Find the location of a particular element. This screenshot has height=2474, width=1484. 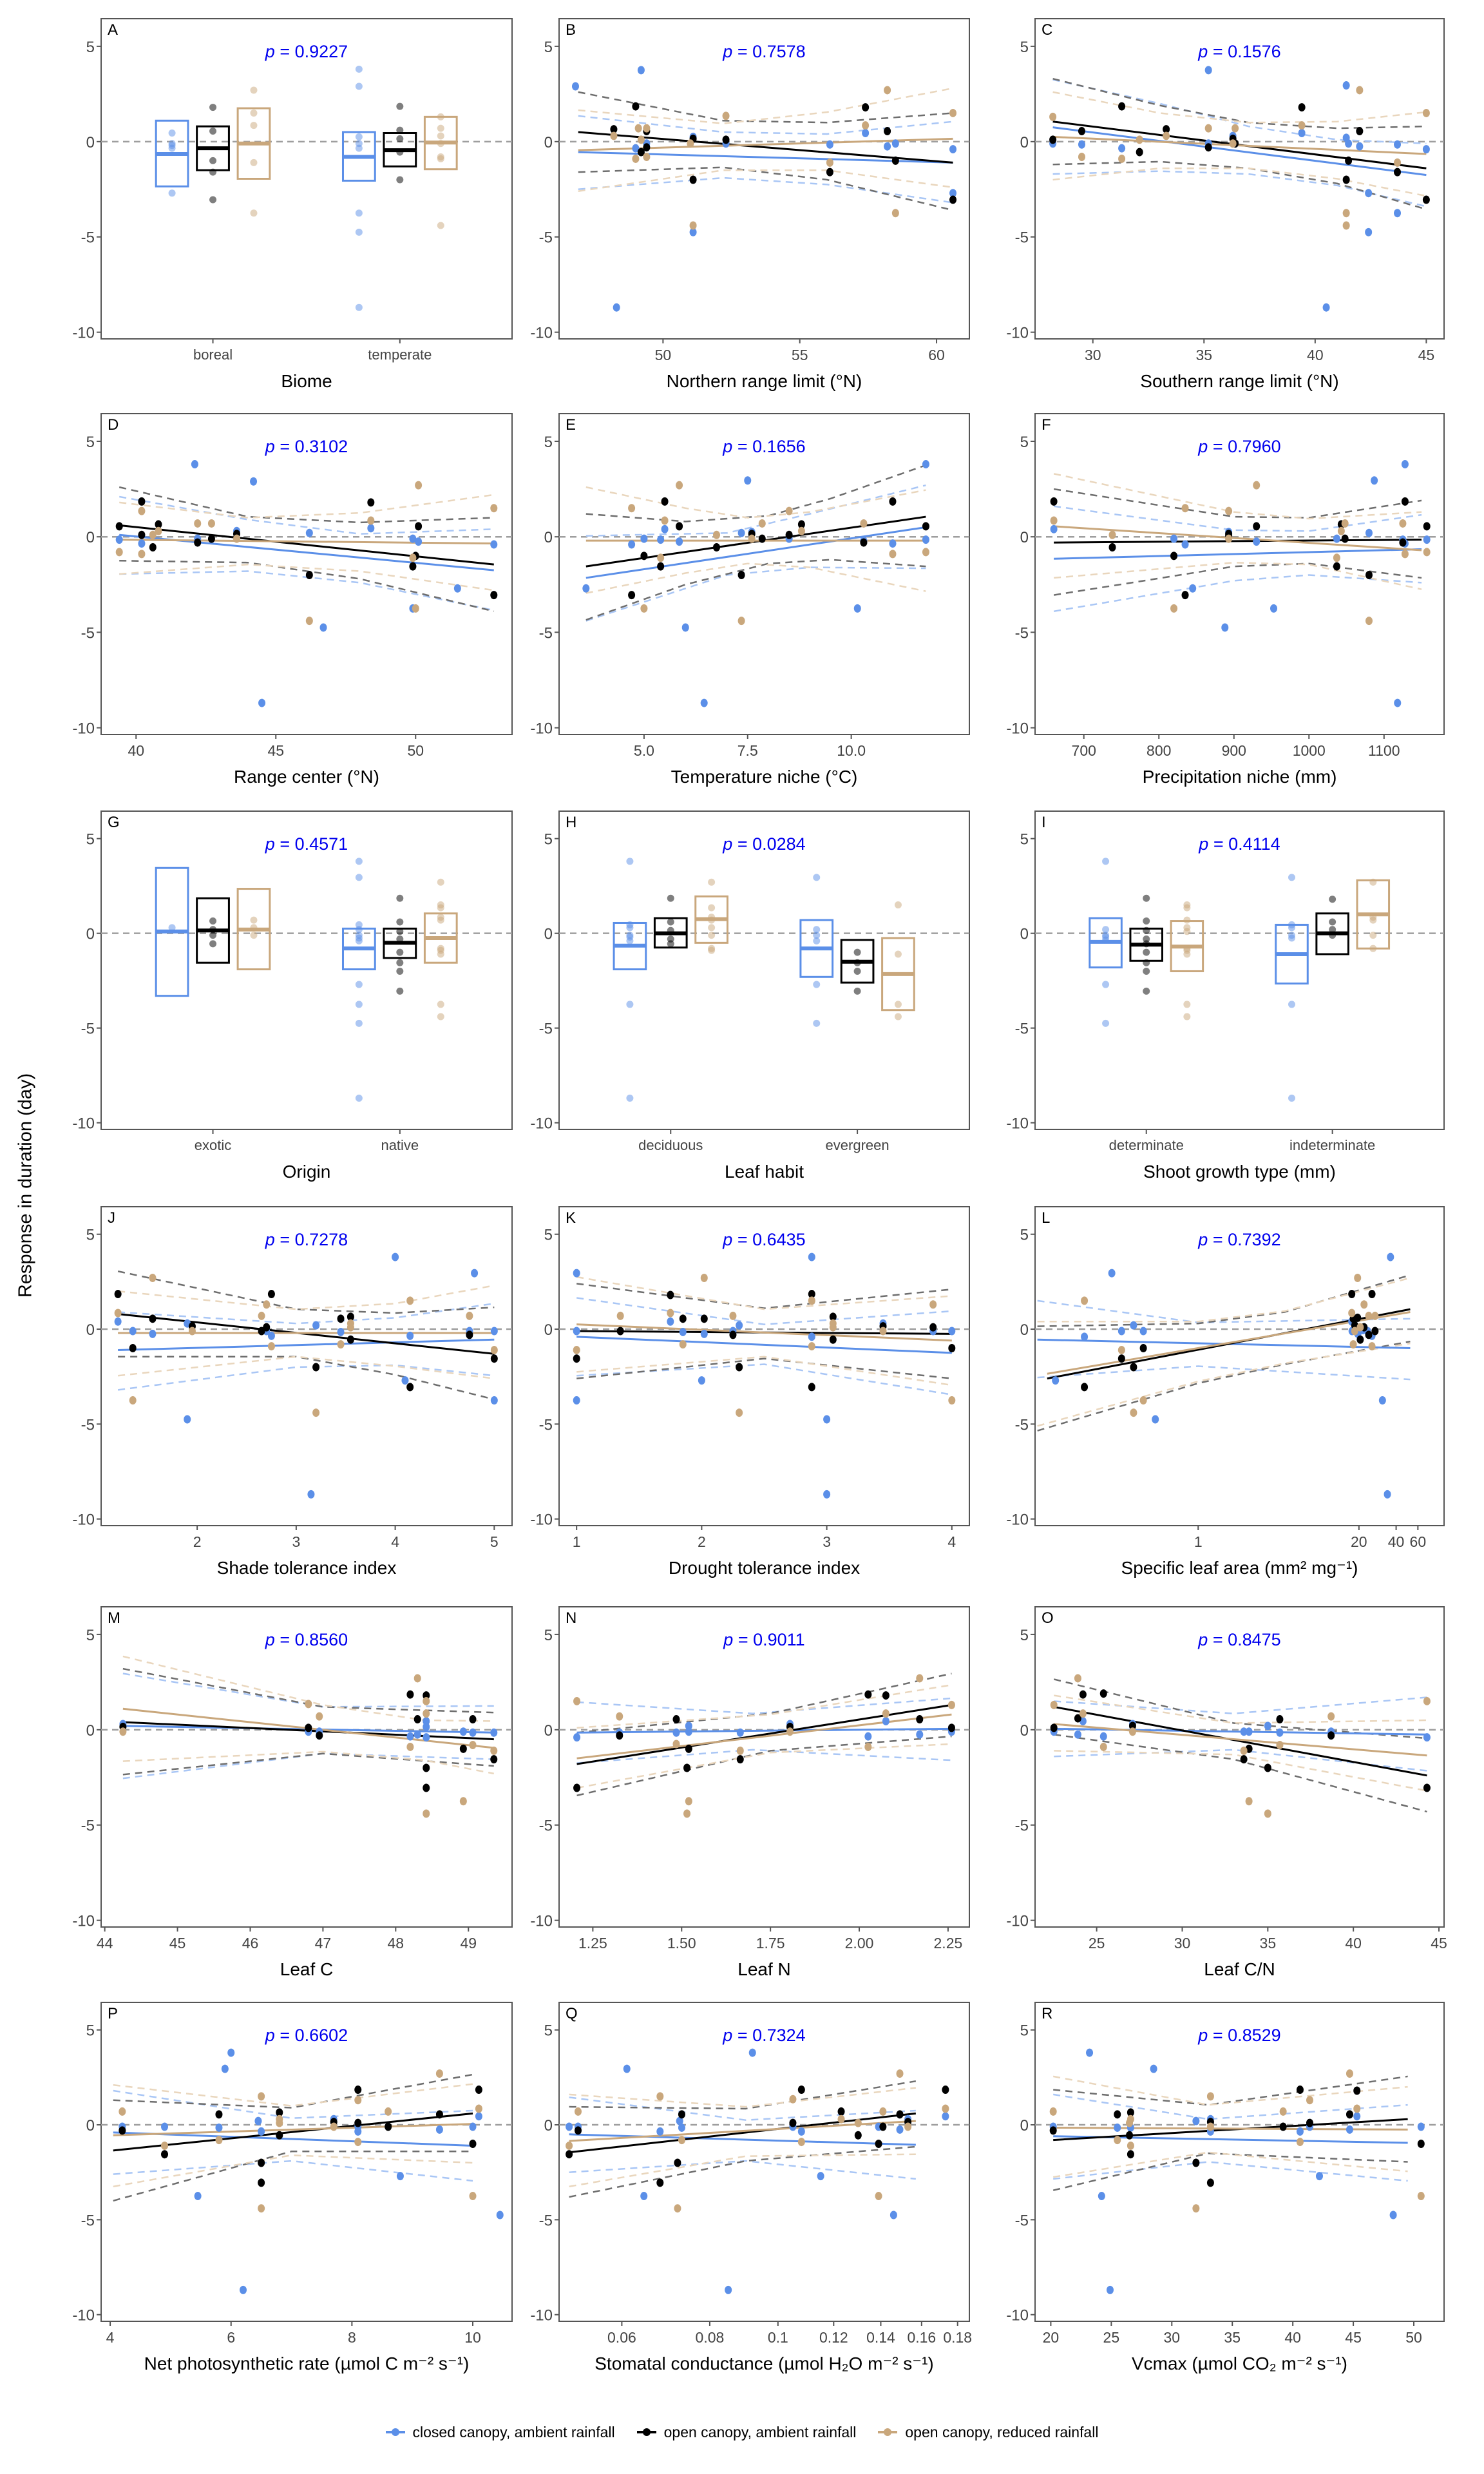

legend-item-open-canopy-reduced: open canopy, reduced rainfall is located at coordinates (988, 2432).